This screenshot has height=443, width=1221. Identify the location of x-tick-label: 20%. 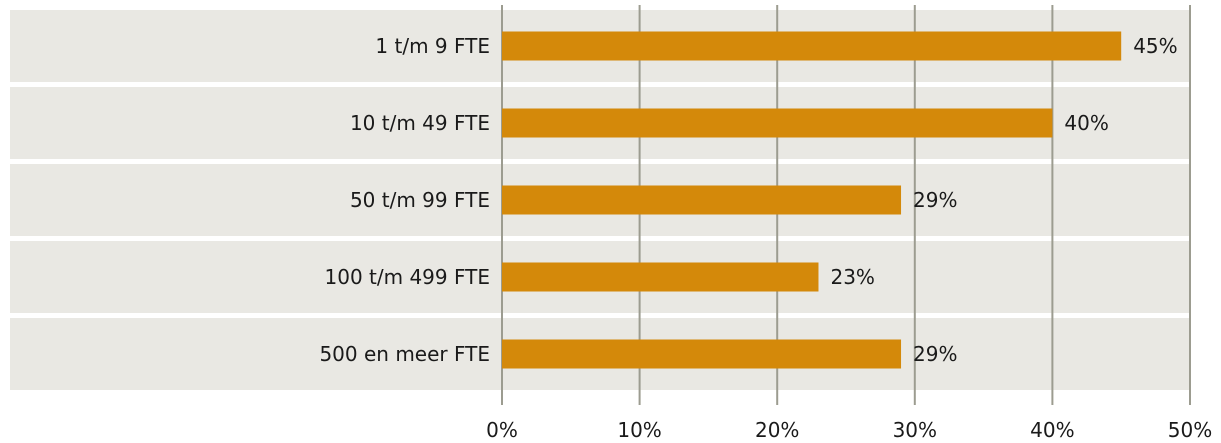
(777, 430).